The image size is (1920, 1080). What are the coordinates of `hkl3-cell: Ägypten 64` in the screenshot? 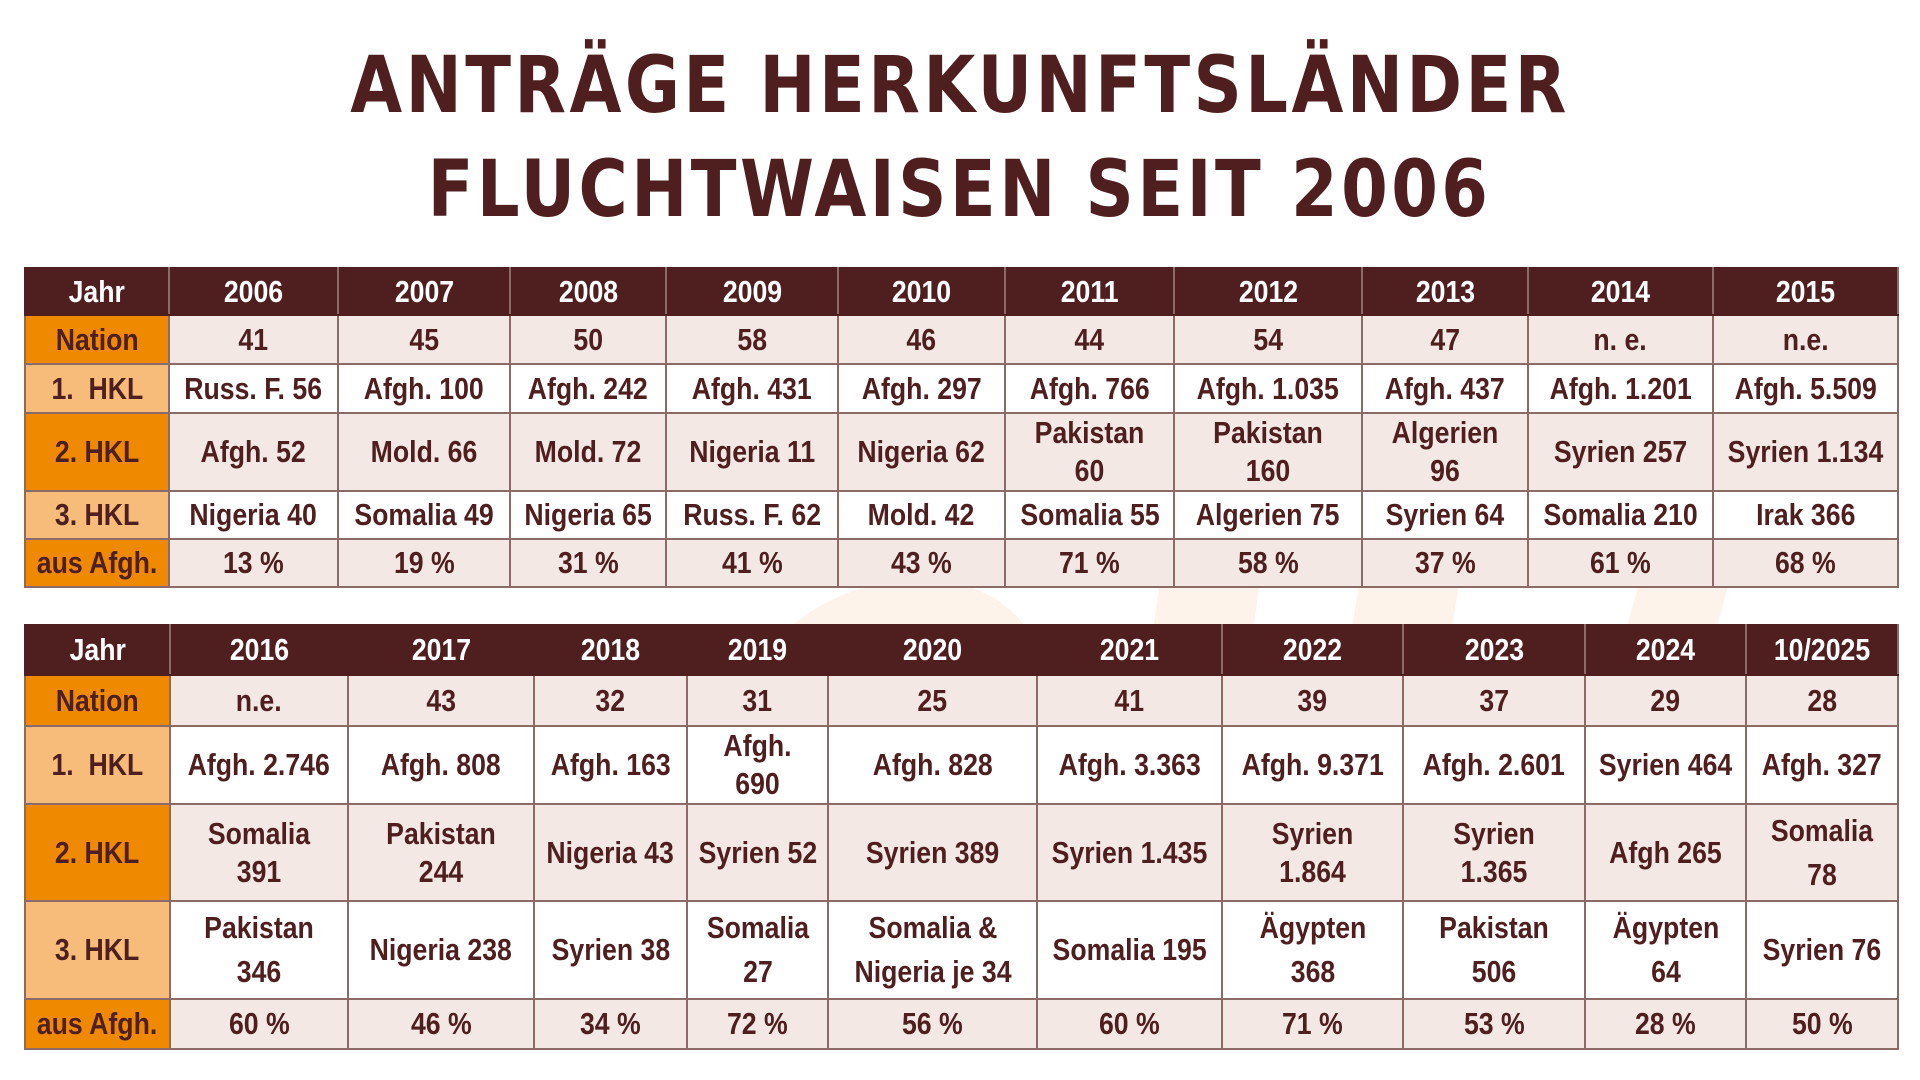 It's located at (1665, 950).